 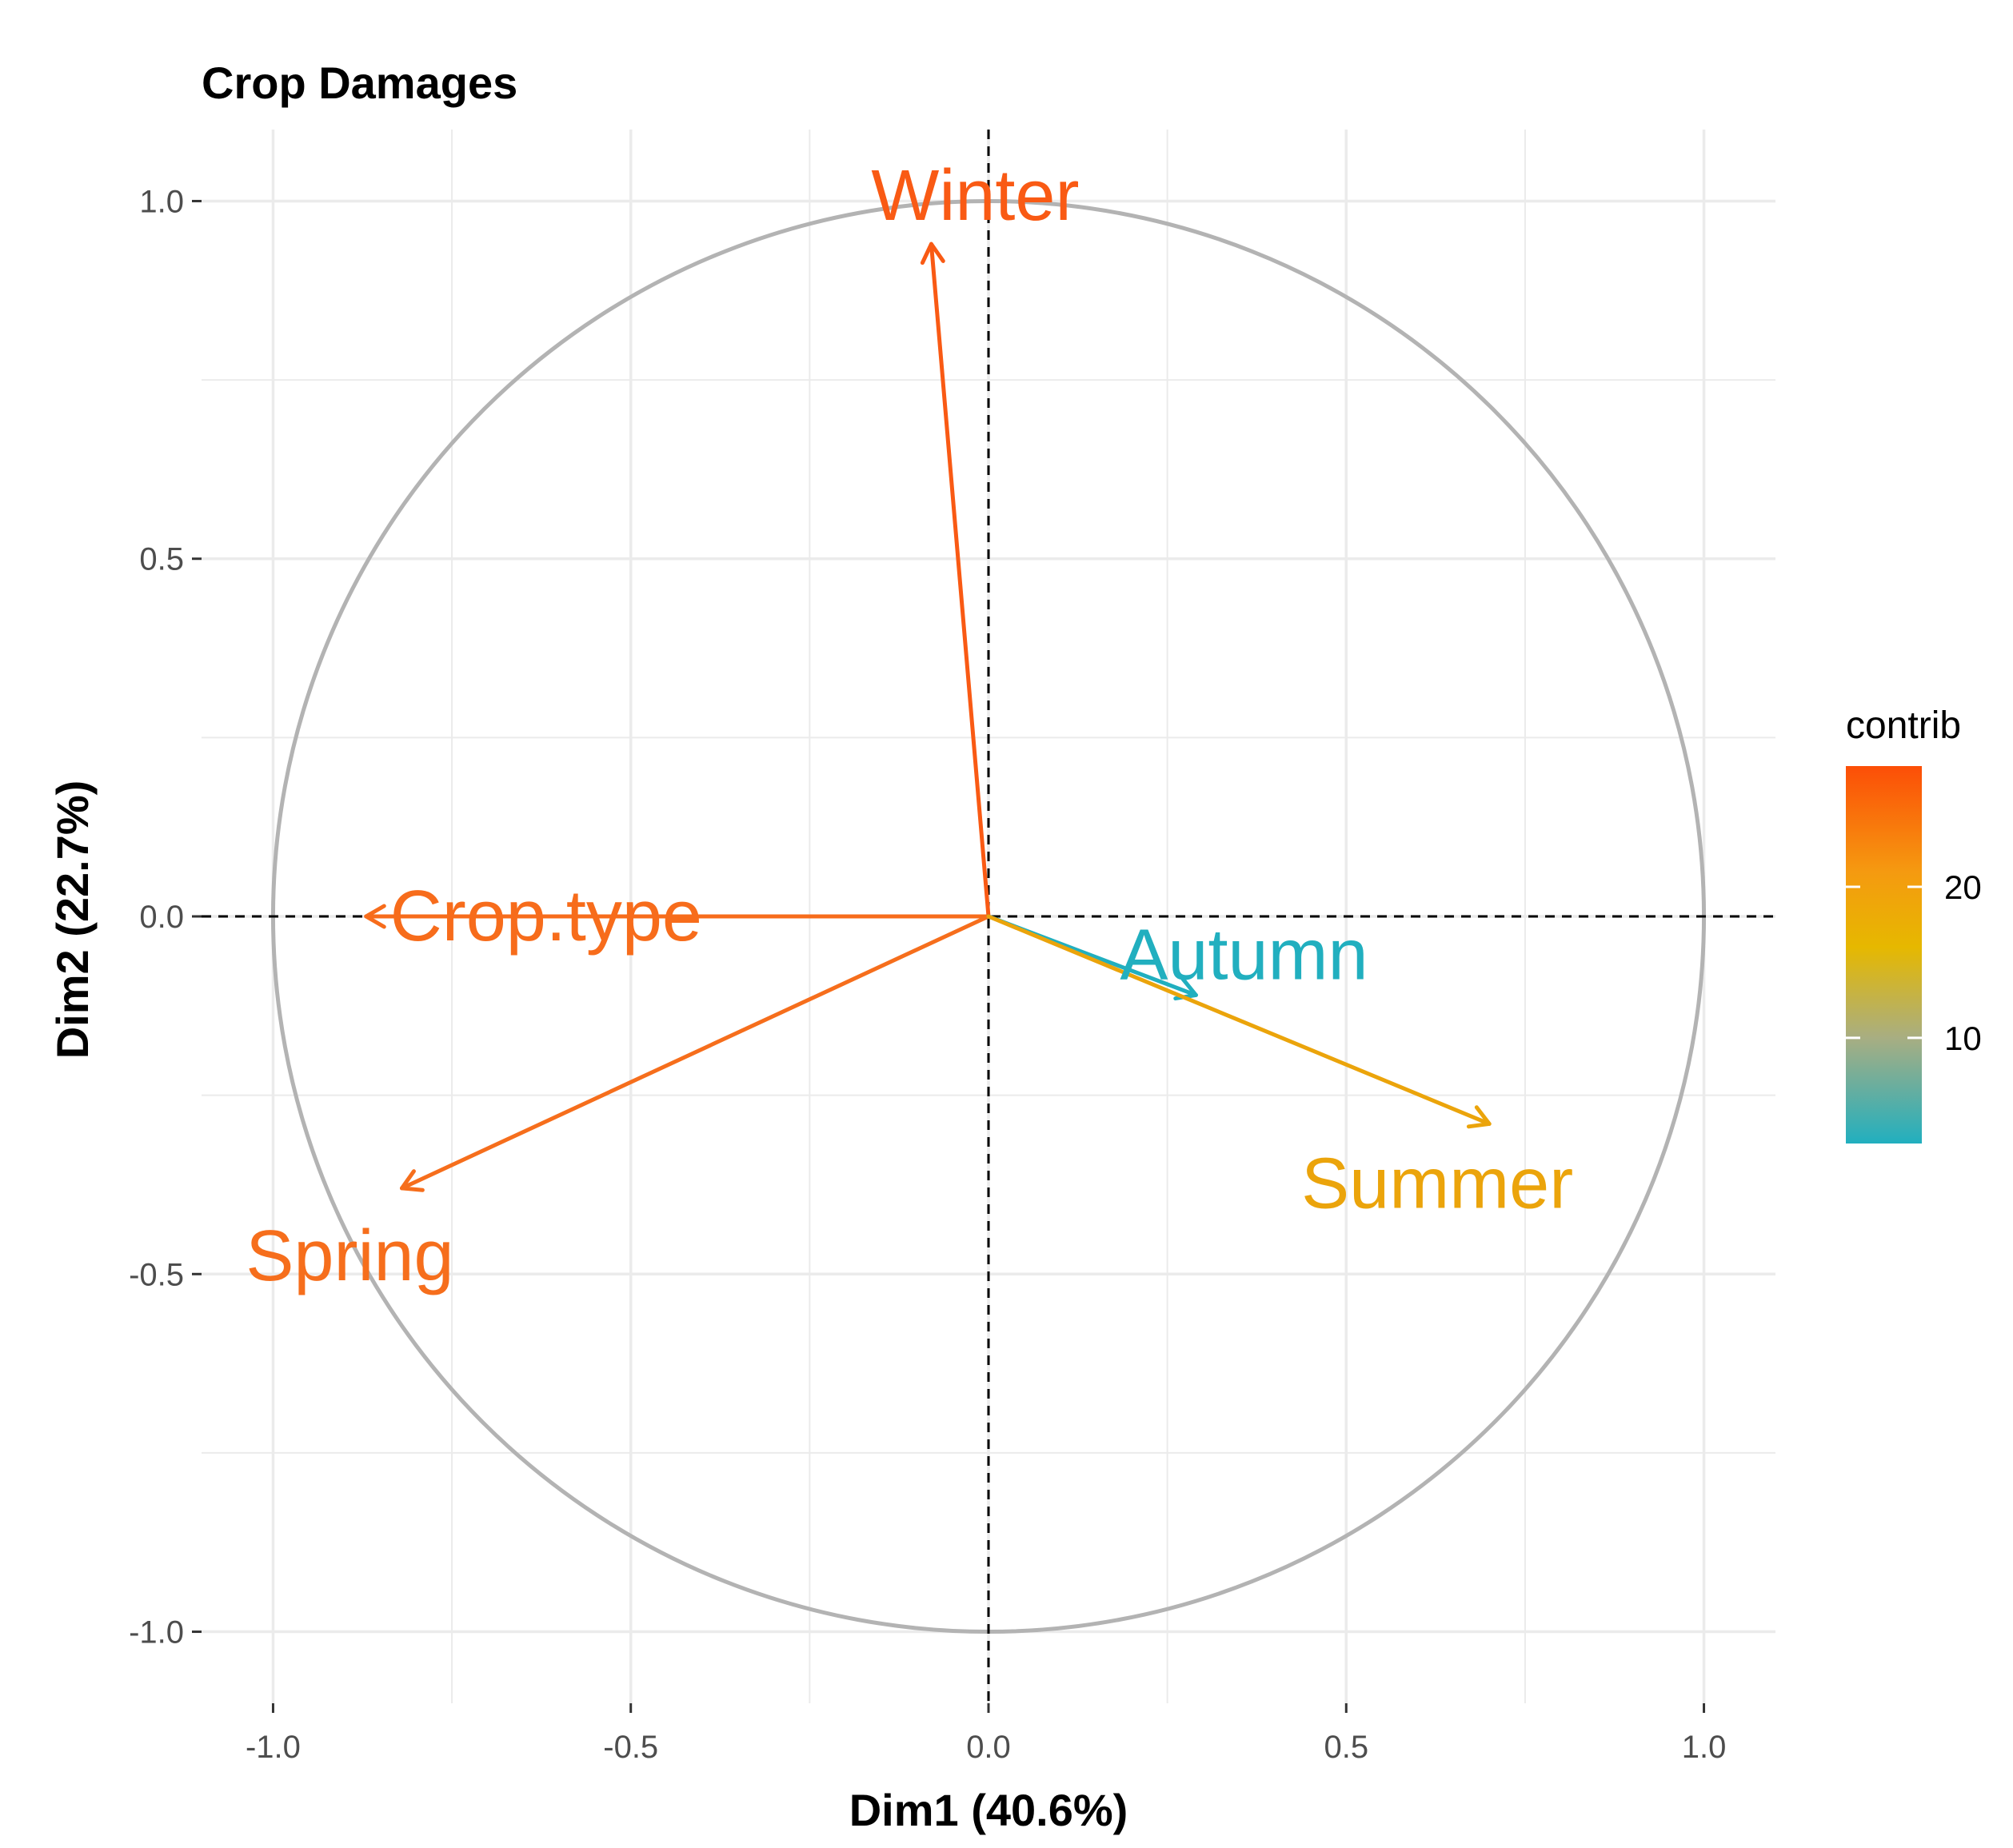 What do you see at coordinates (1479, 1117) in the screenshot?
I see `arrowhead-summer` at bounding box center [1479, 1117].